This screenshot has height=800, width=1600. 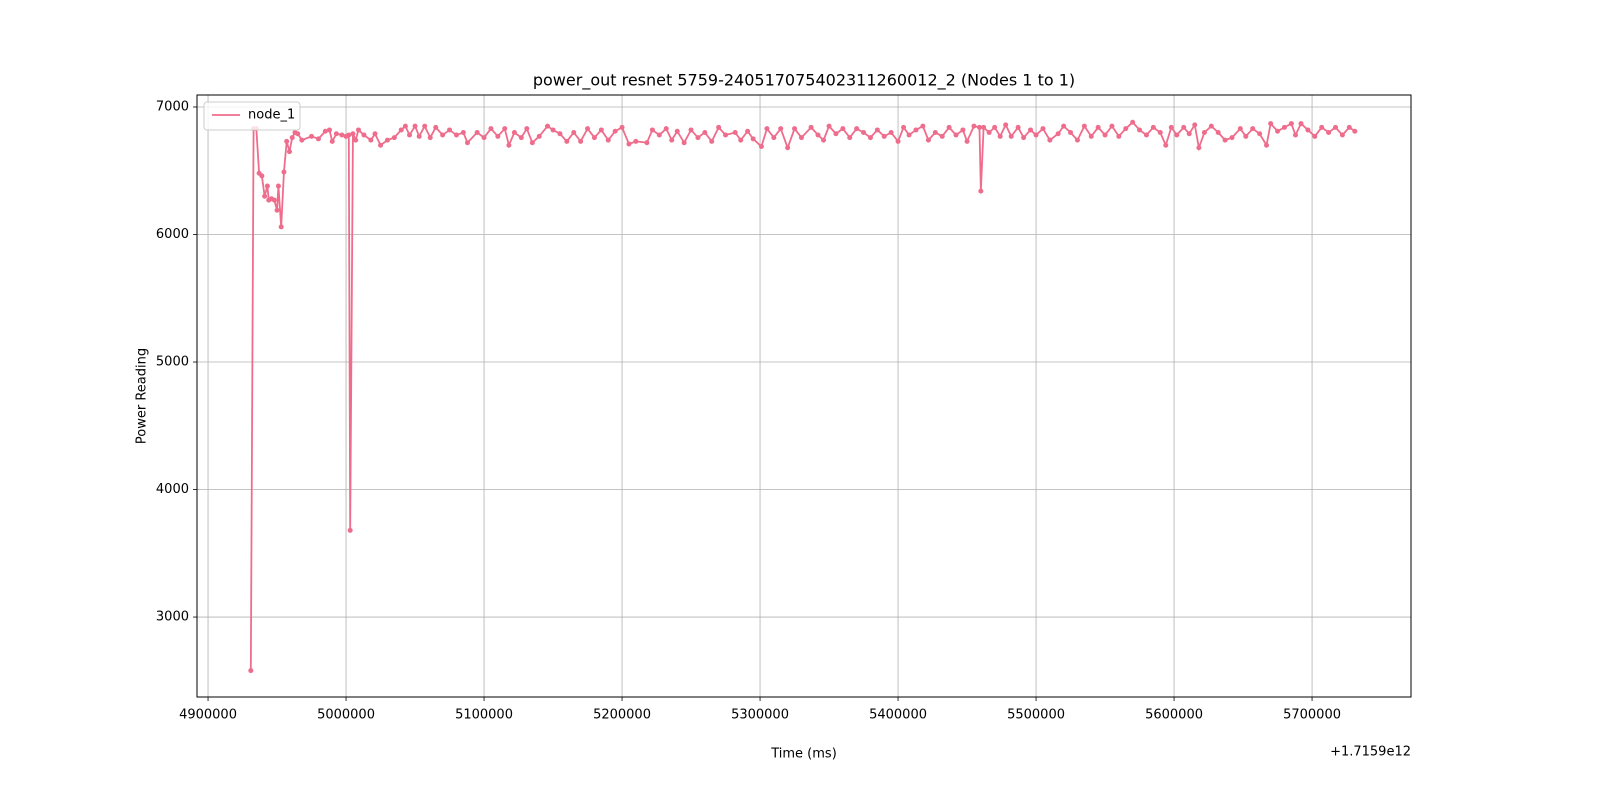 I want to click on x-tick-label: 5100000, so click(x=484, y=715).